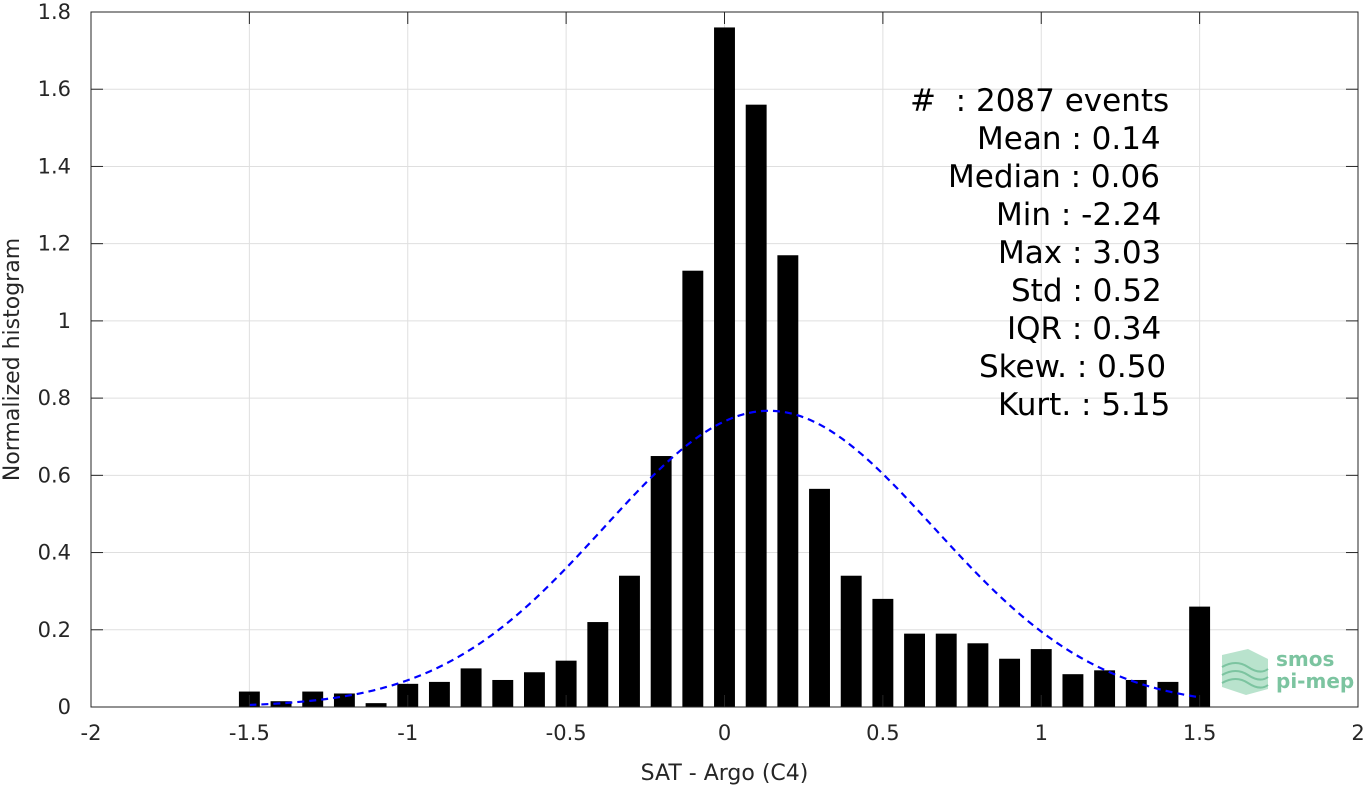 This screenshot has width=1372, height=787. I want to click on y-tick-label: 0.4, so click(54, 553).